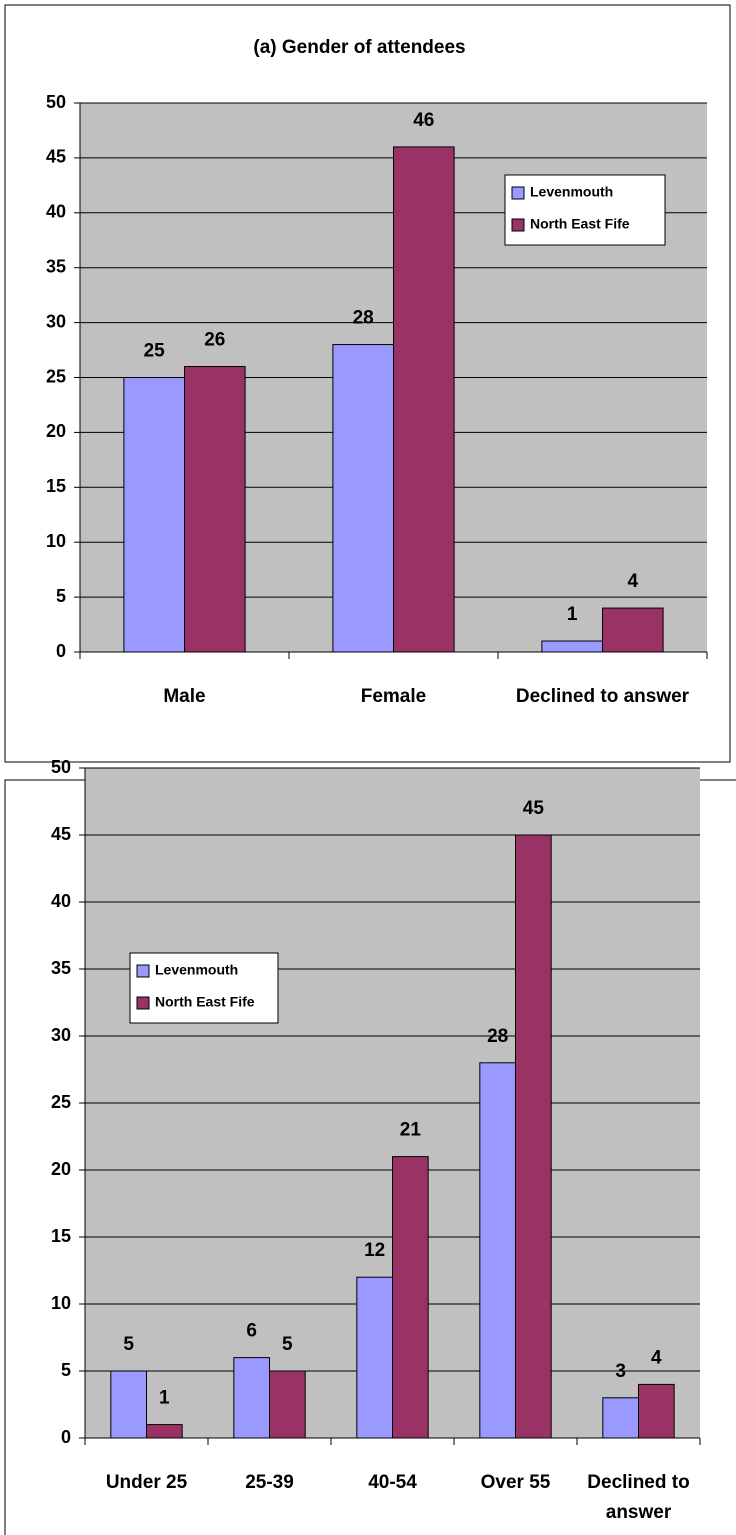  I want to click on x-tick-label: 25-39, so click(269, 1482).